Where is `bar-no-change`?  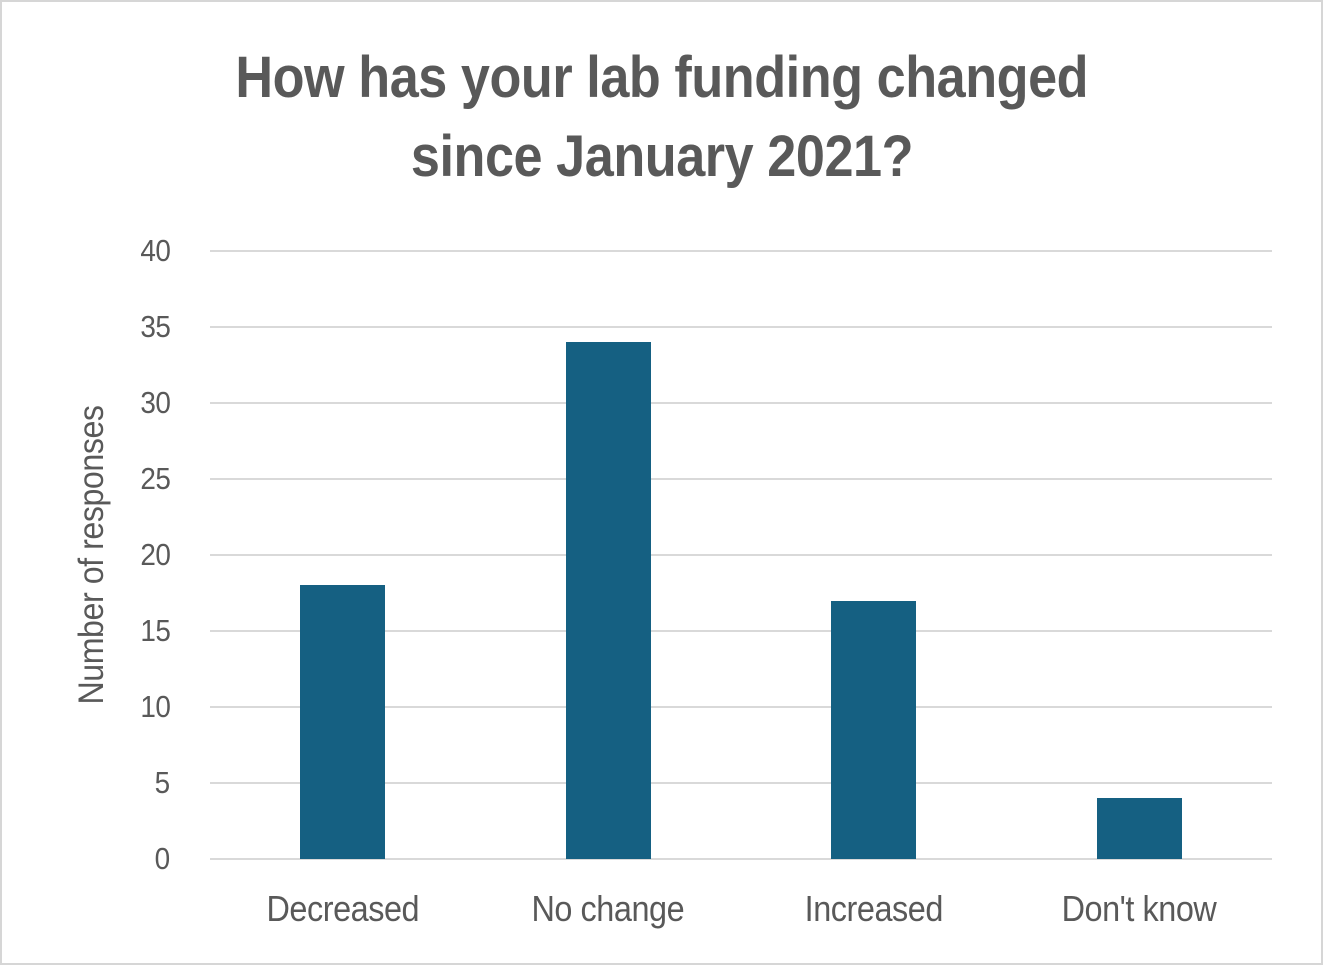 bar-no-change is located at coordinates (608, 600).